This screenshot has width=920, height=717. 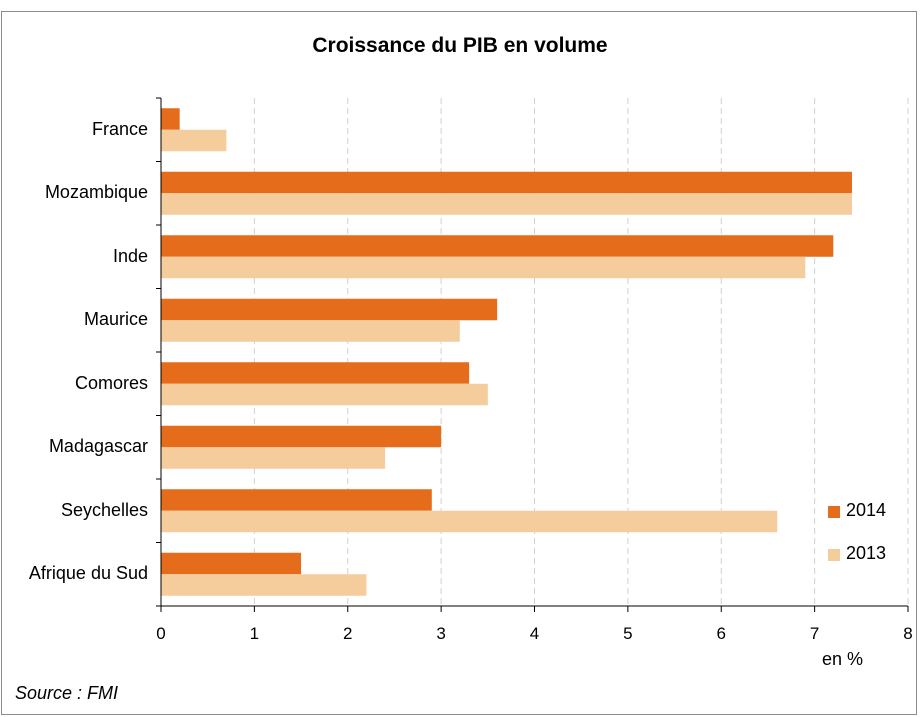 I want to click on x-axis-unit: en %, so click(x=843, y=659).